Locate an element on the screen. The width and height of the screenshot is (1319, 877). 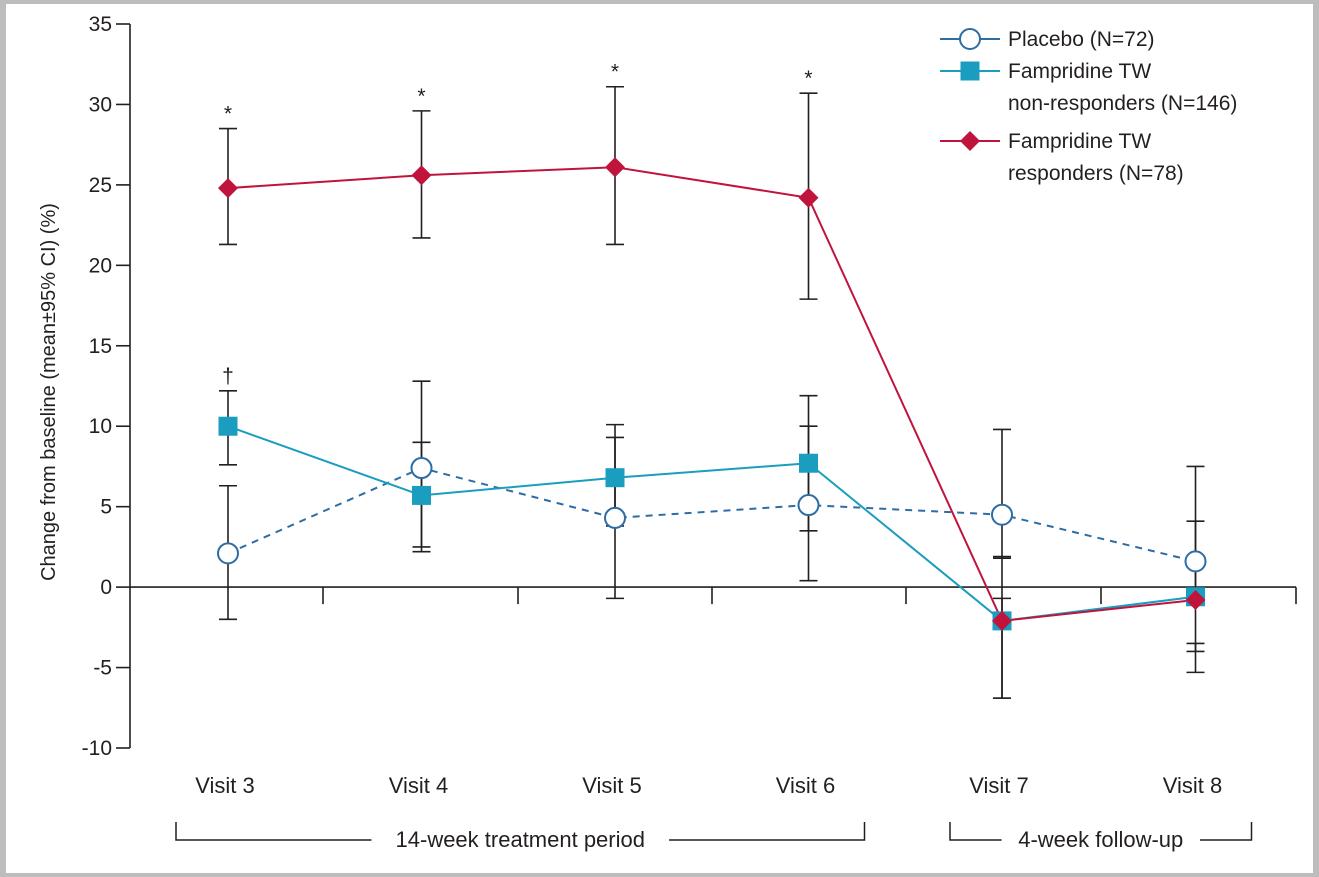
y-tick-label: -5 is located at coordinates (102, 668).